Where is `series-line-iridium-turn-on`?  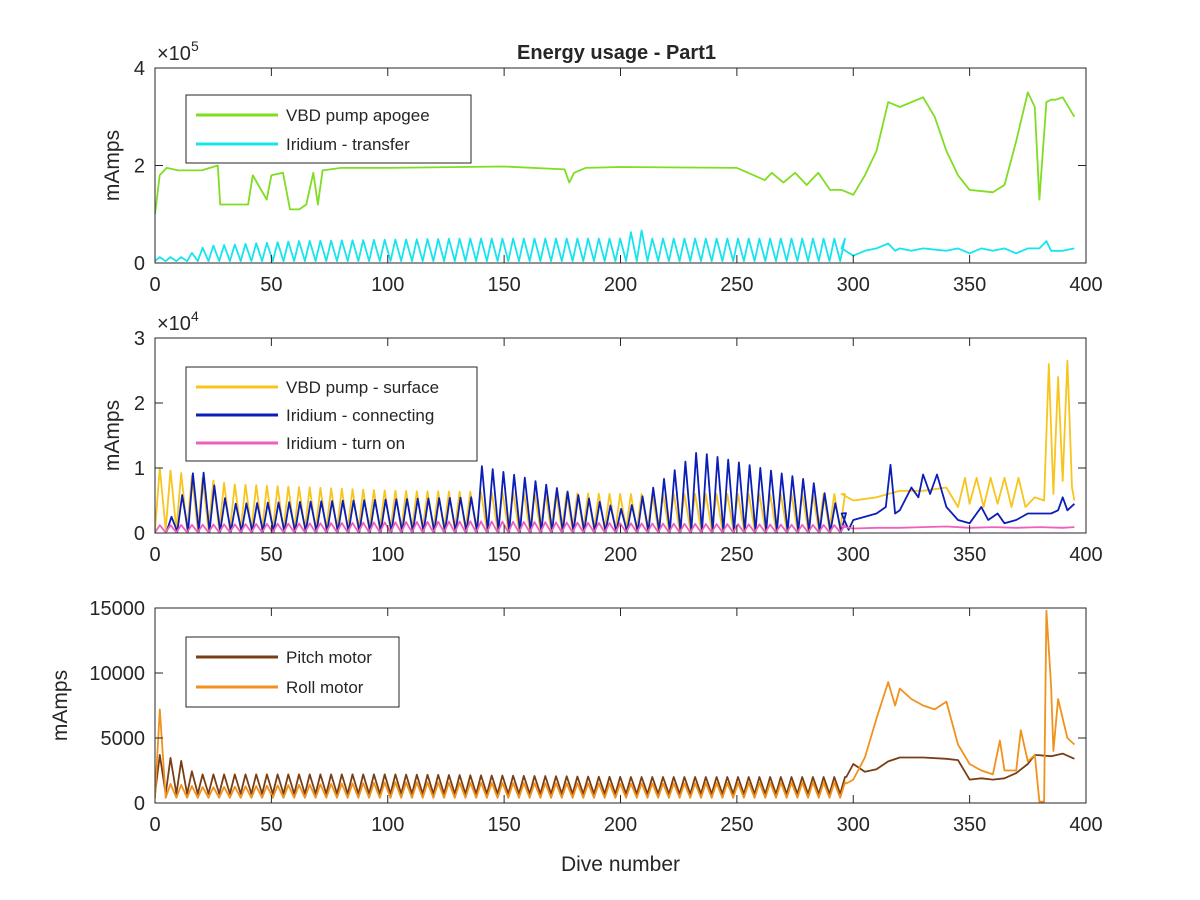 series-line-iridium-turn-on is located at coordinates (615, 527).